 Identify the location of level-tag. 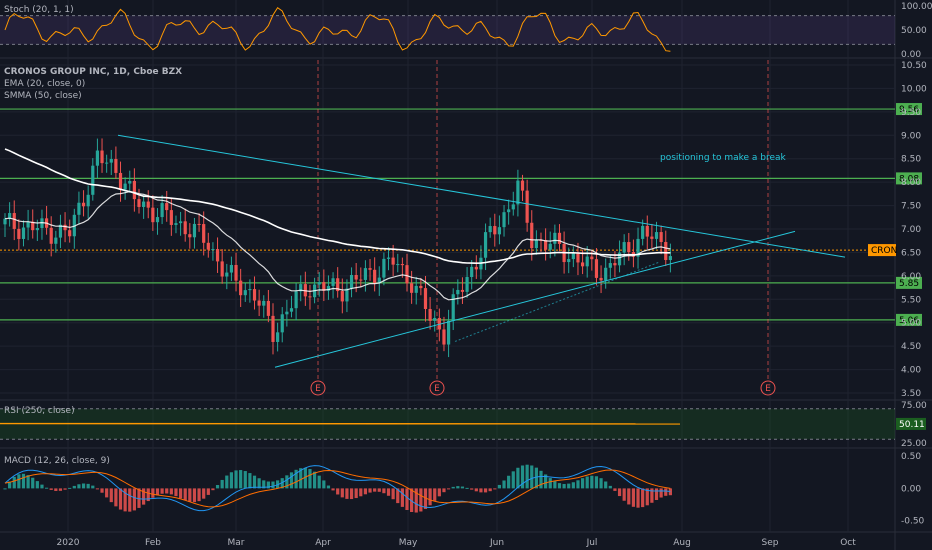
(909, 319).